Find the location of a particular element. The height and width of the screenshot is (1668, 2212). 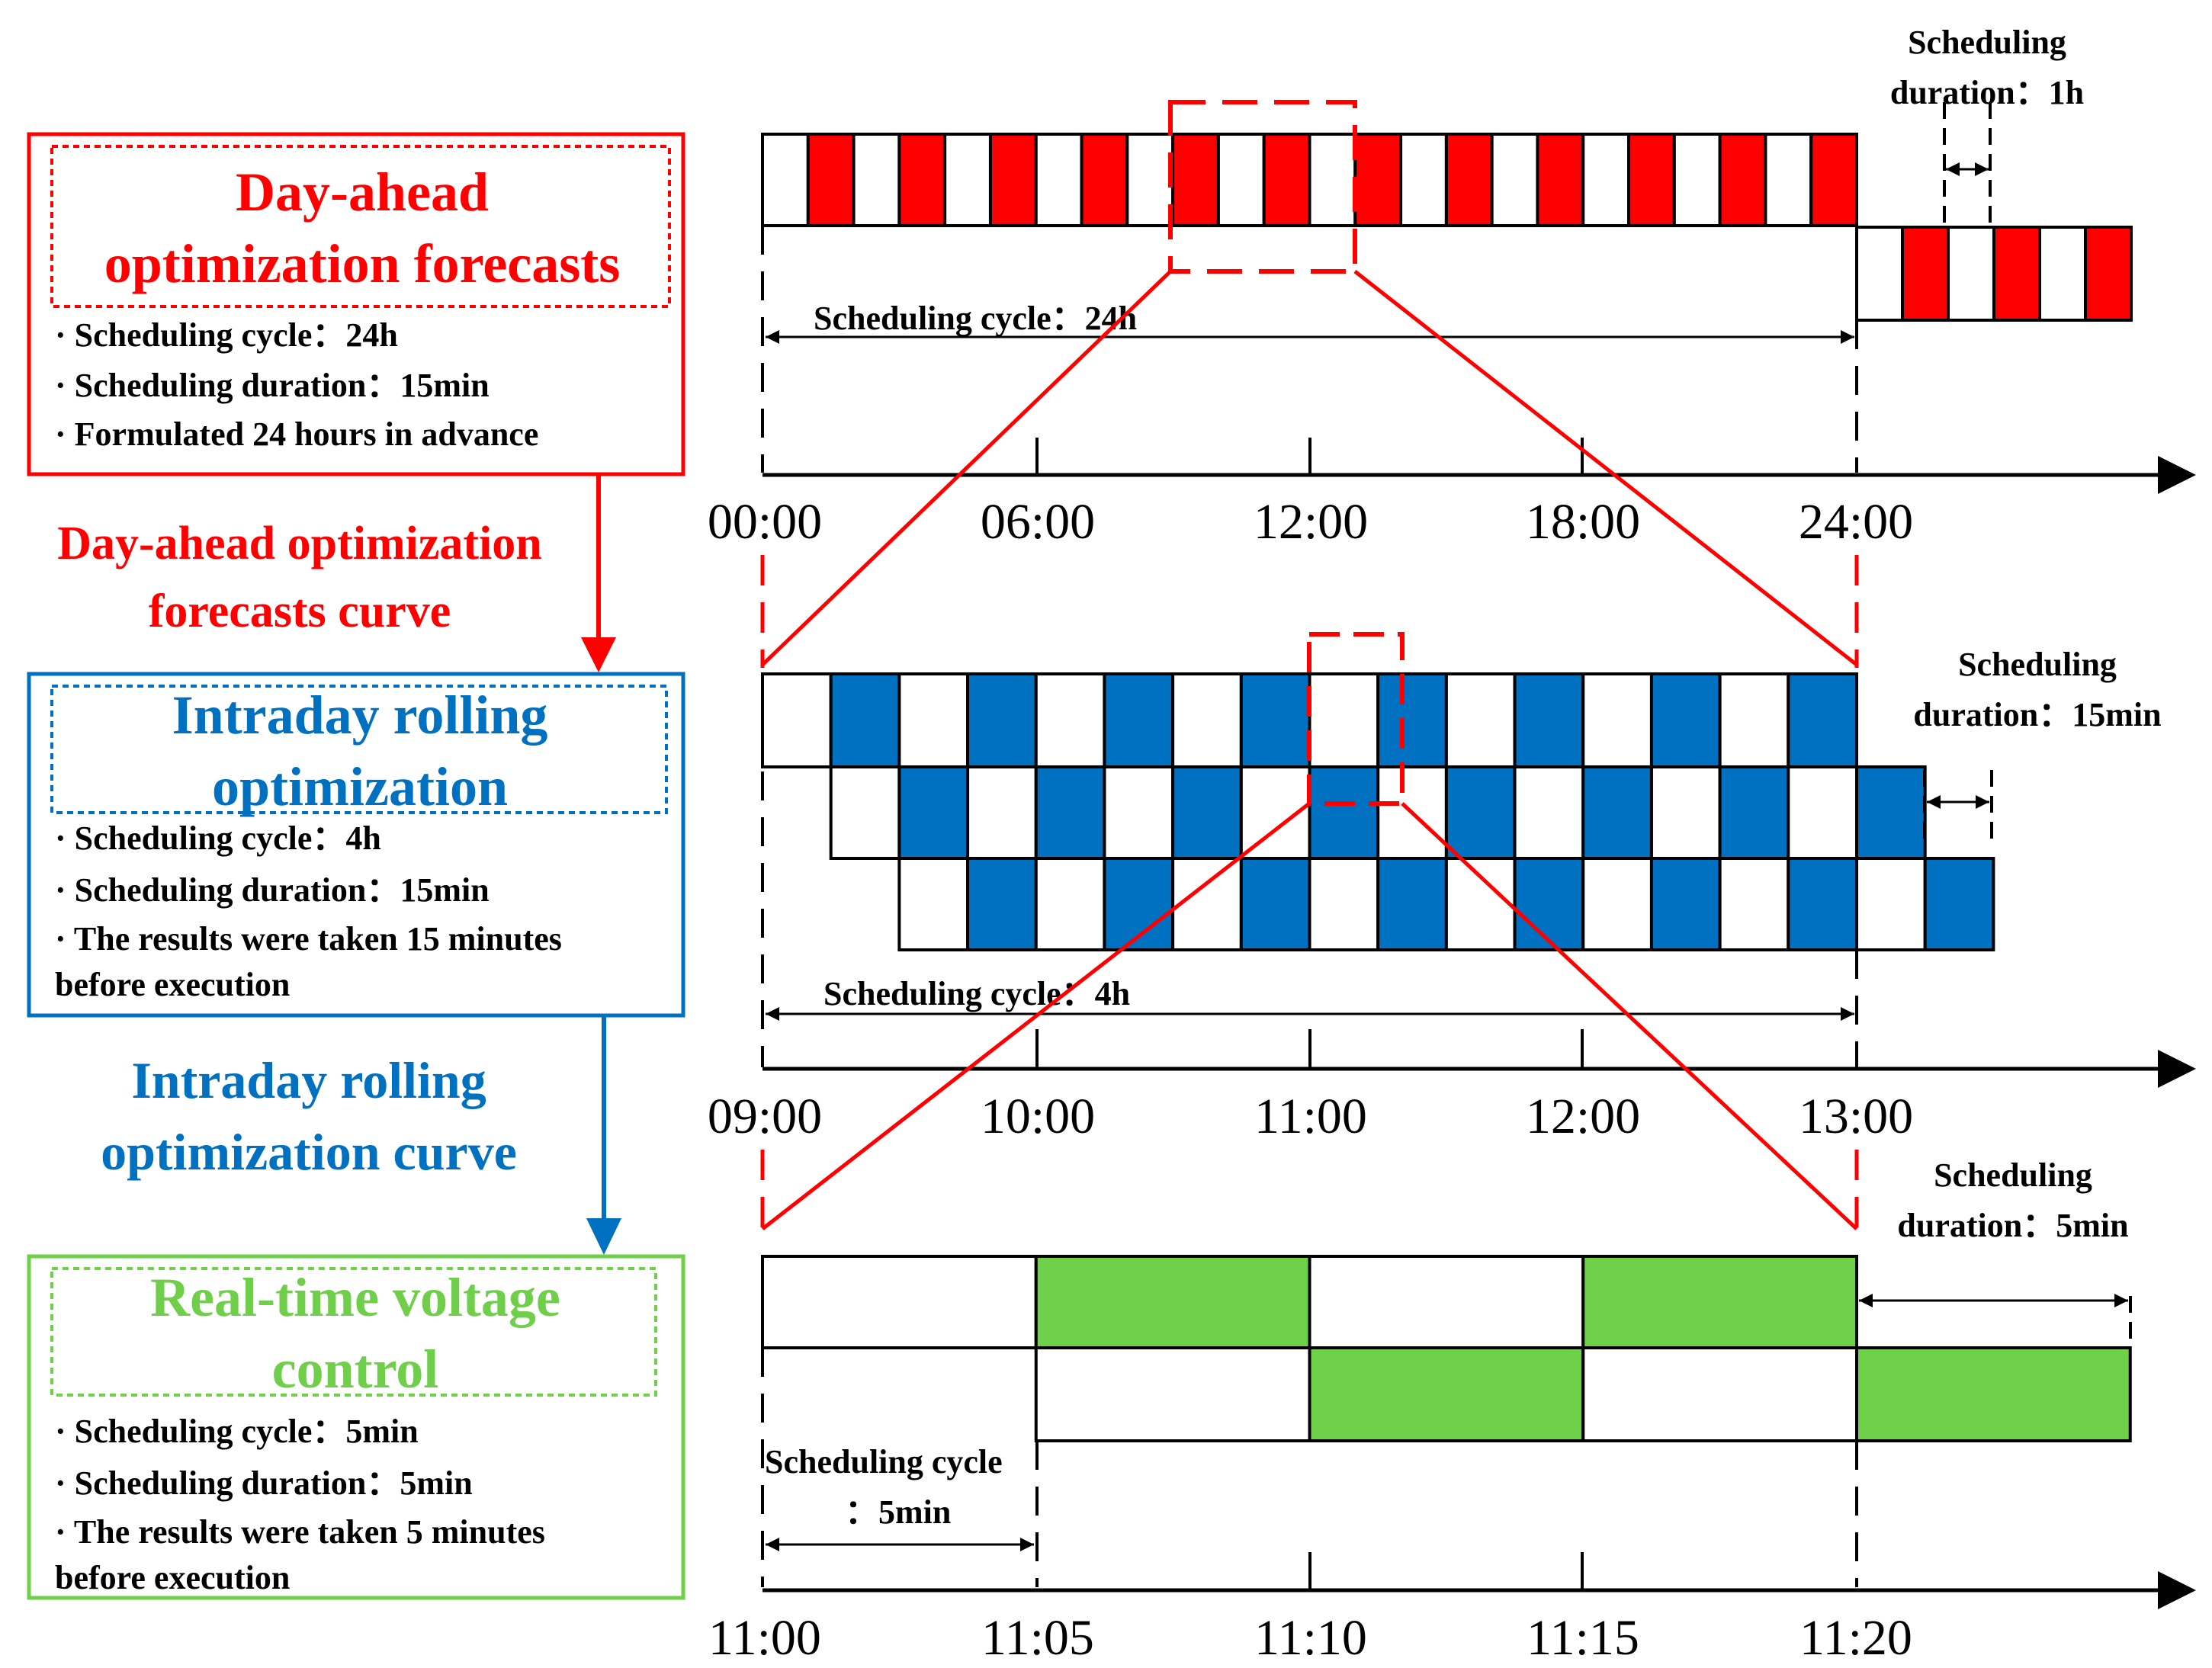

realtime-duration-line2: duration：5min is located at coordinates (2013, 1225).